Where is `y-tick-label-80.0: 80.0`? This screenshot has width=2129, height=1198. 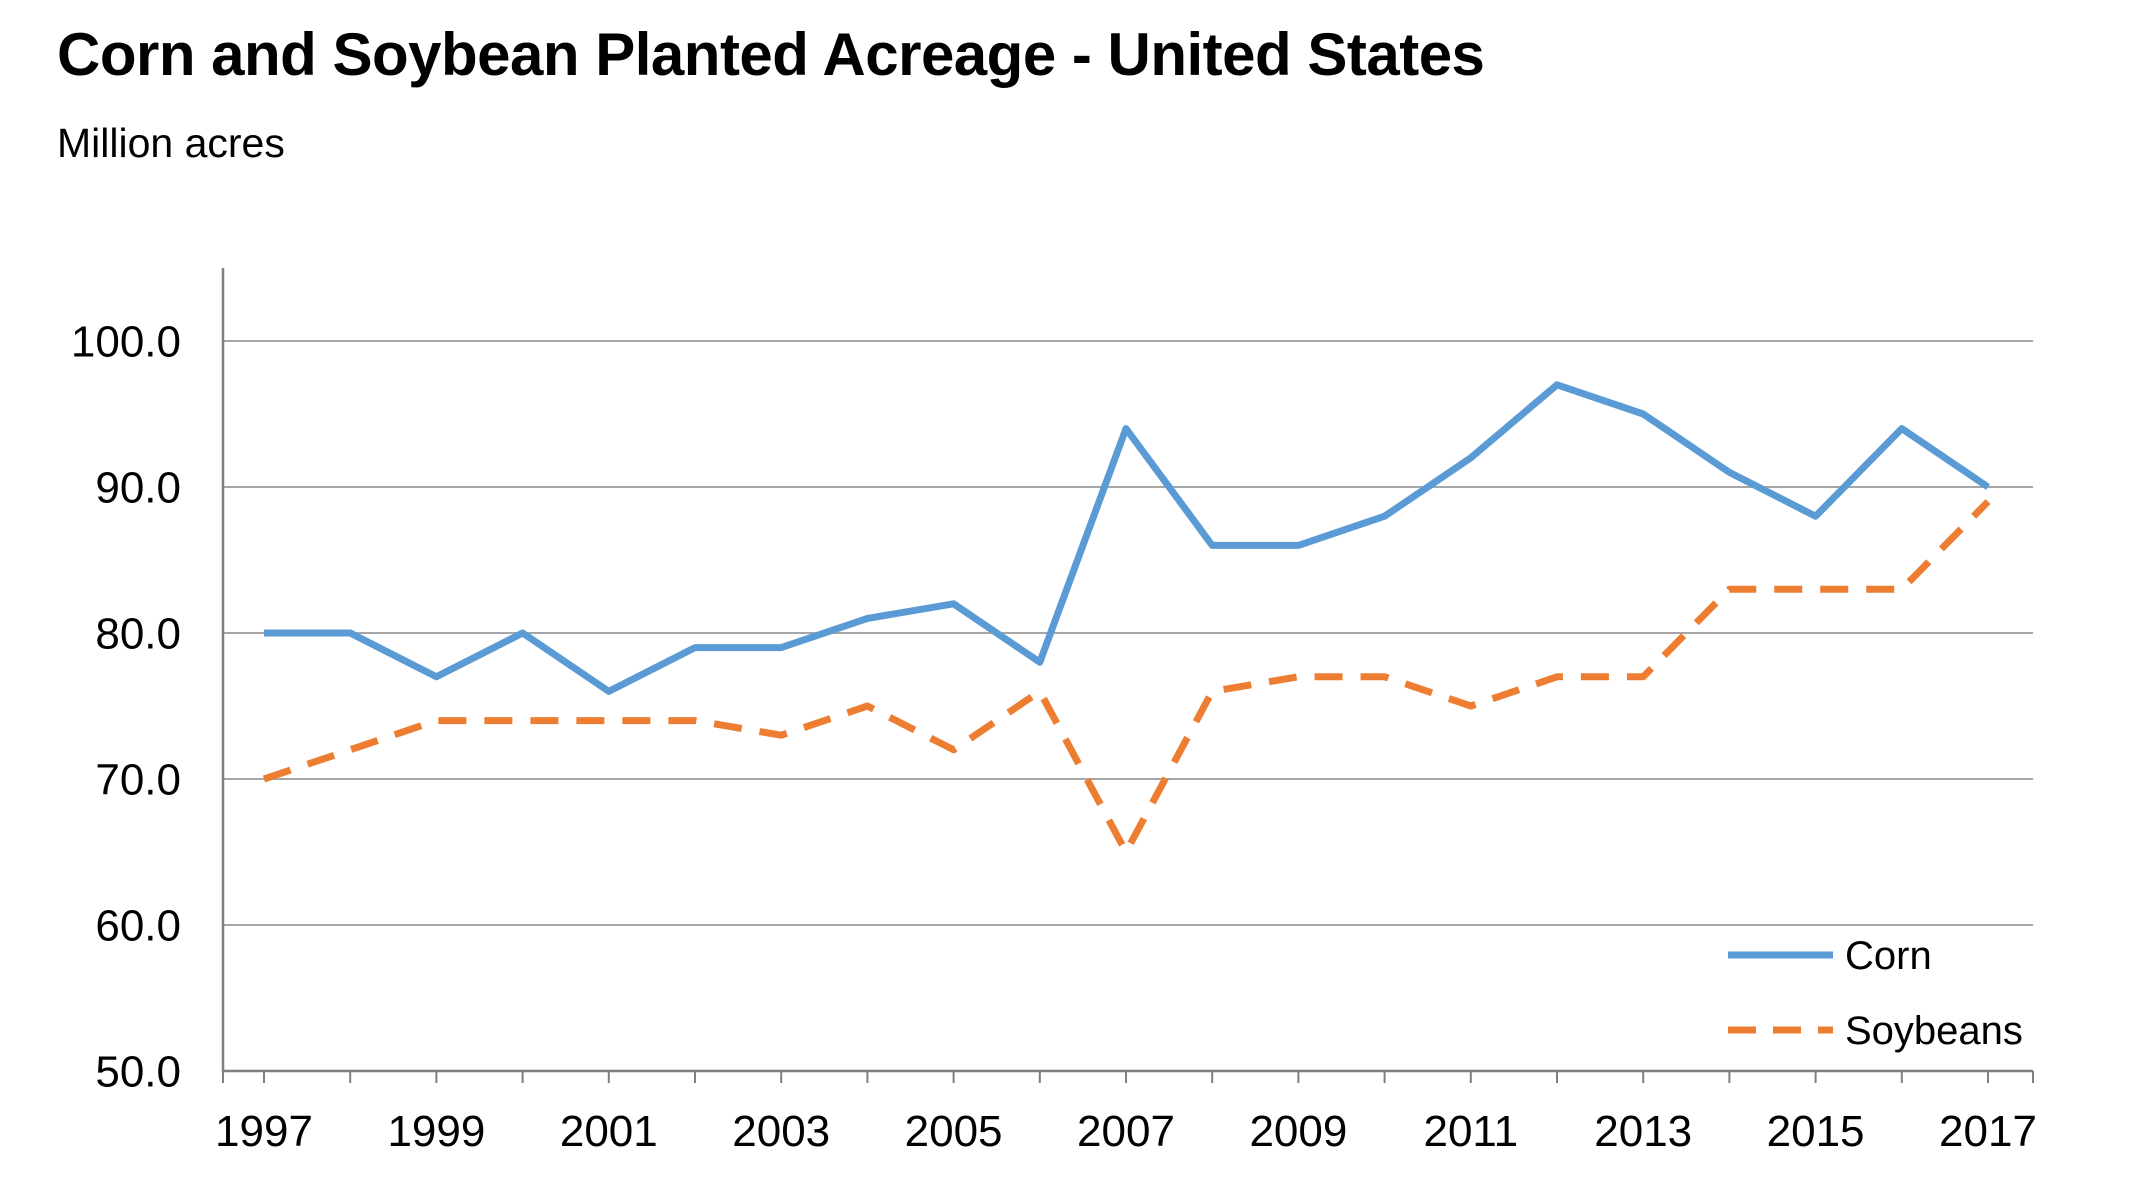
y-tick-label-80.0: 80.0 is located at coordinates (138, 633).